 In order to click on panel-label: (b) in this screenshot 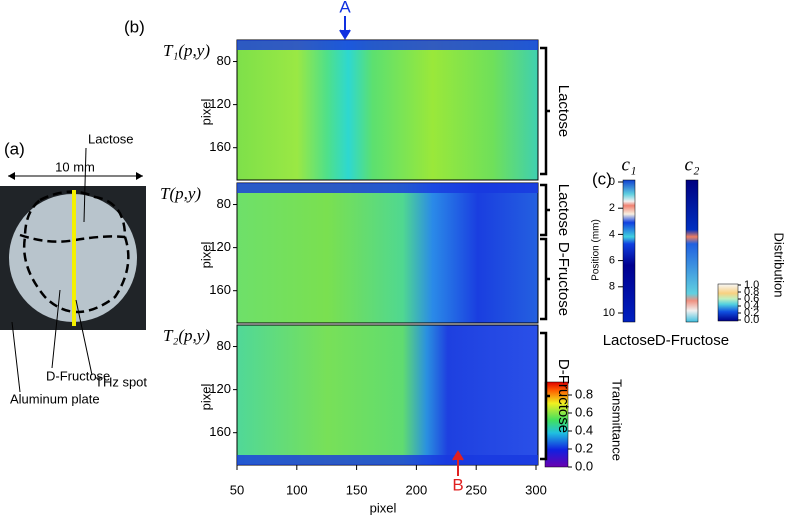, I will do `click(134, 26)`.